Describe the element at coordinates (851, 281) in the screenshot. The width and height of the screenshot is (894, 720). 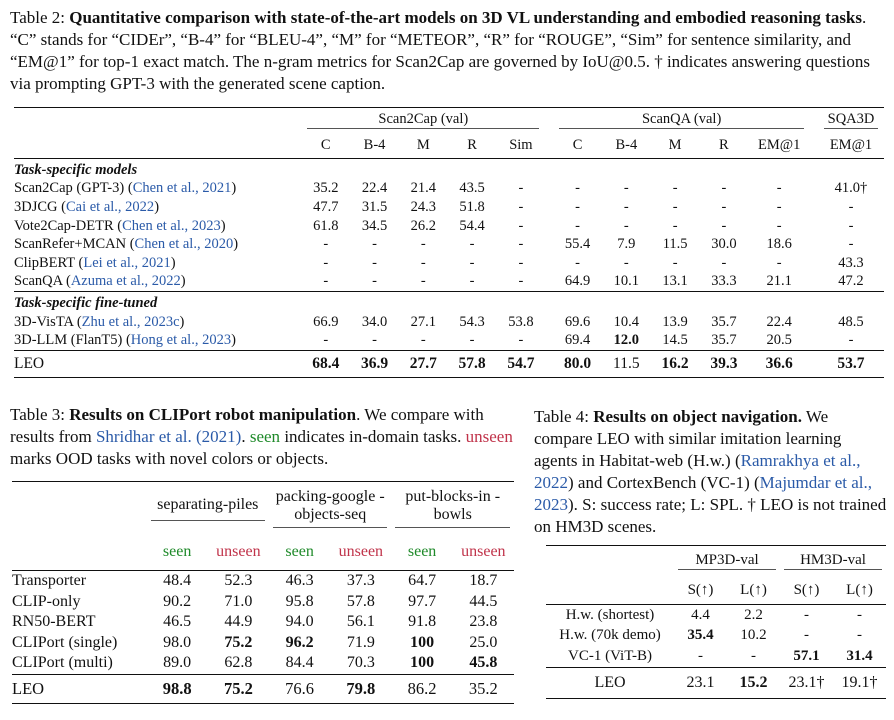
I see `table2-cell: 47.2` at that location.